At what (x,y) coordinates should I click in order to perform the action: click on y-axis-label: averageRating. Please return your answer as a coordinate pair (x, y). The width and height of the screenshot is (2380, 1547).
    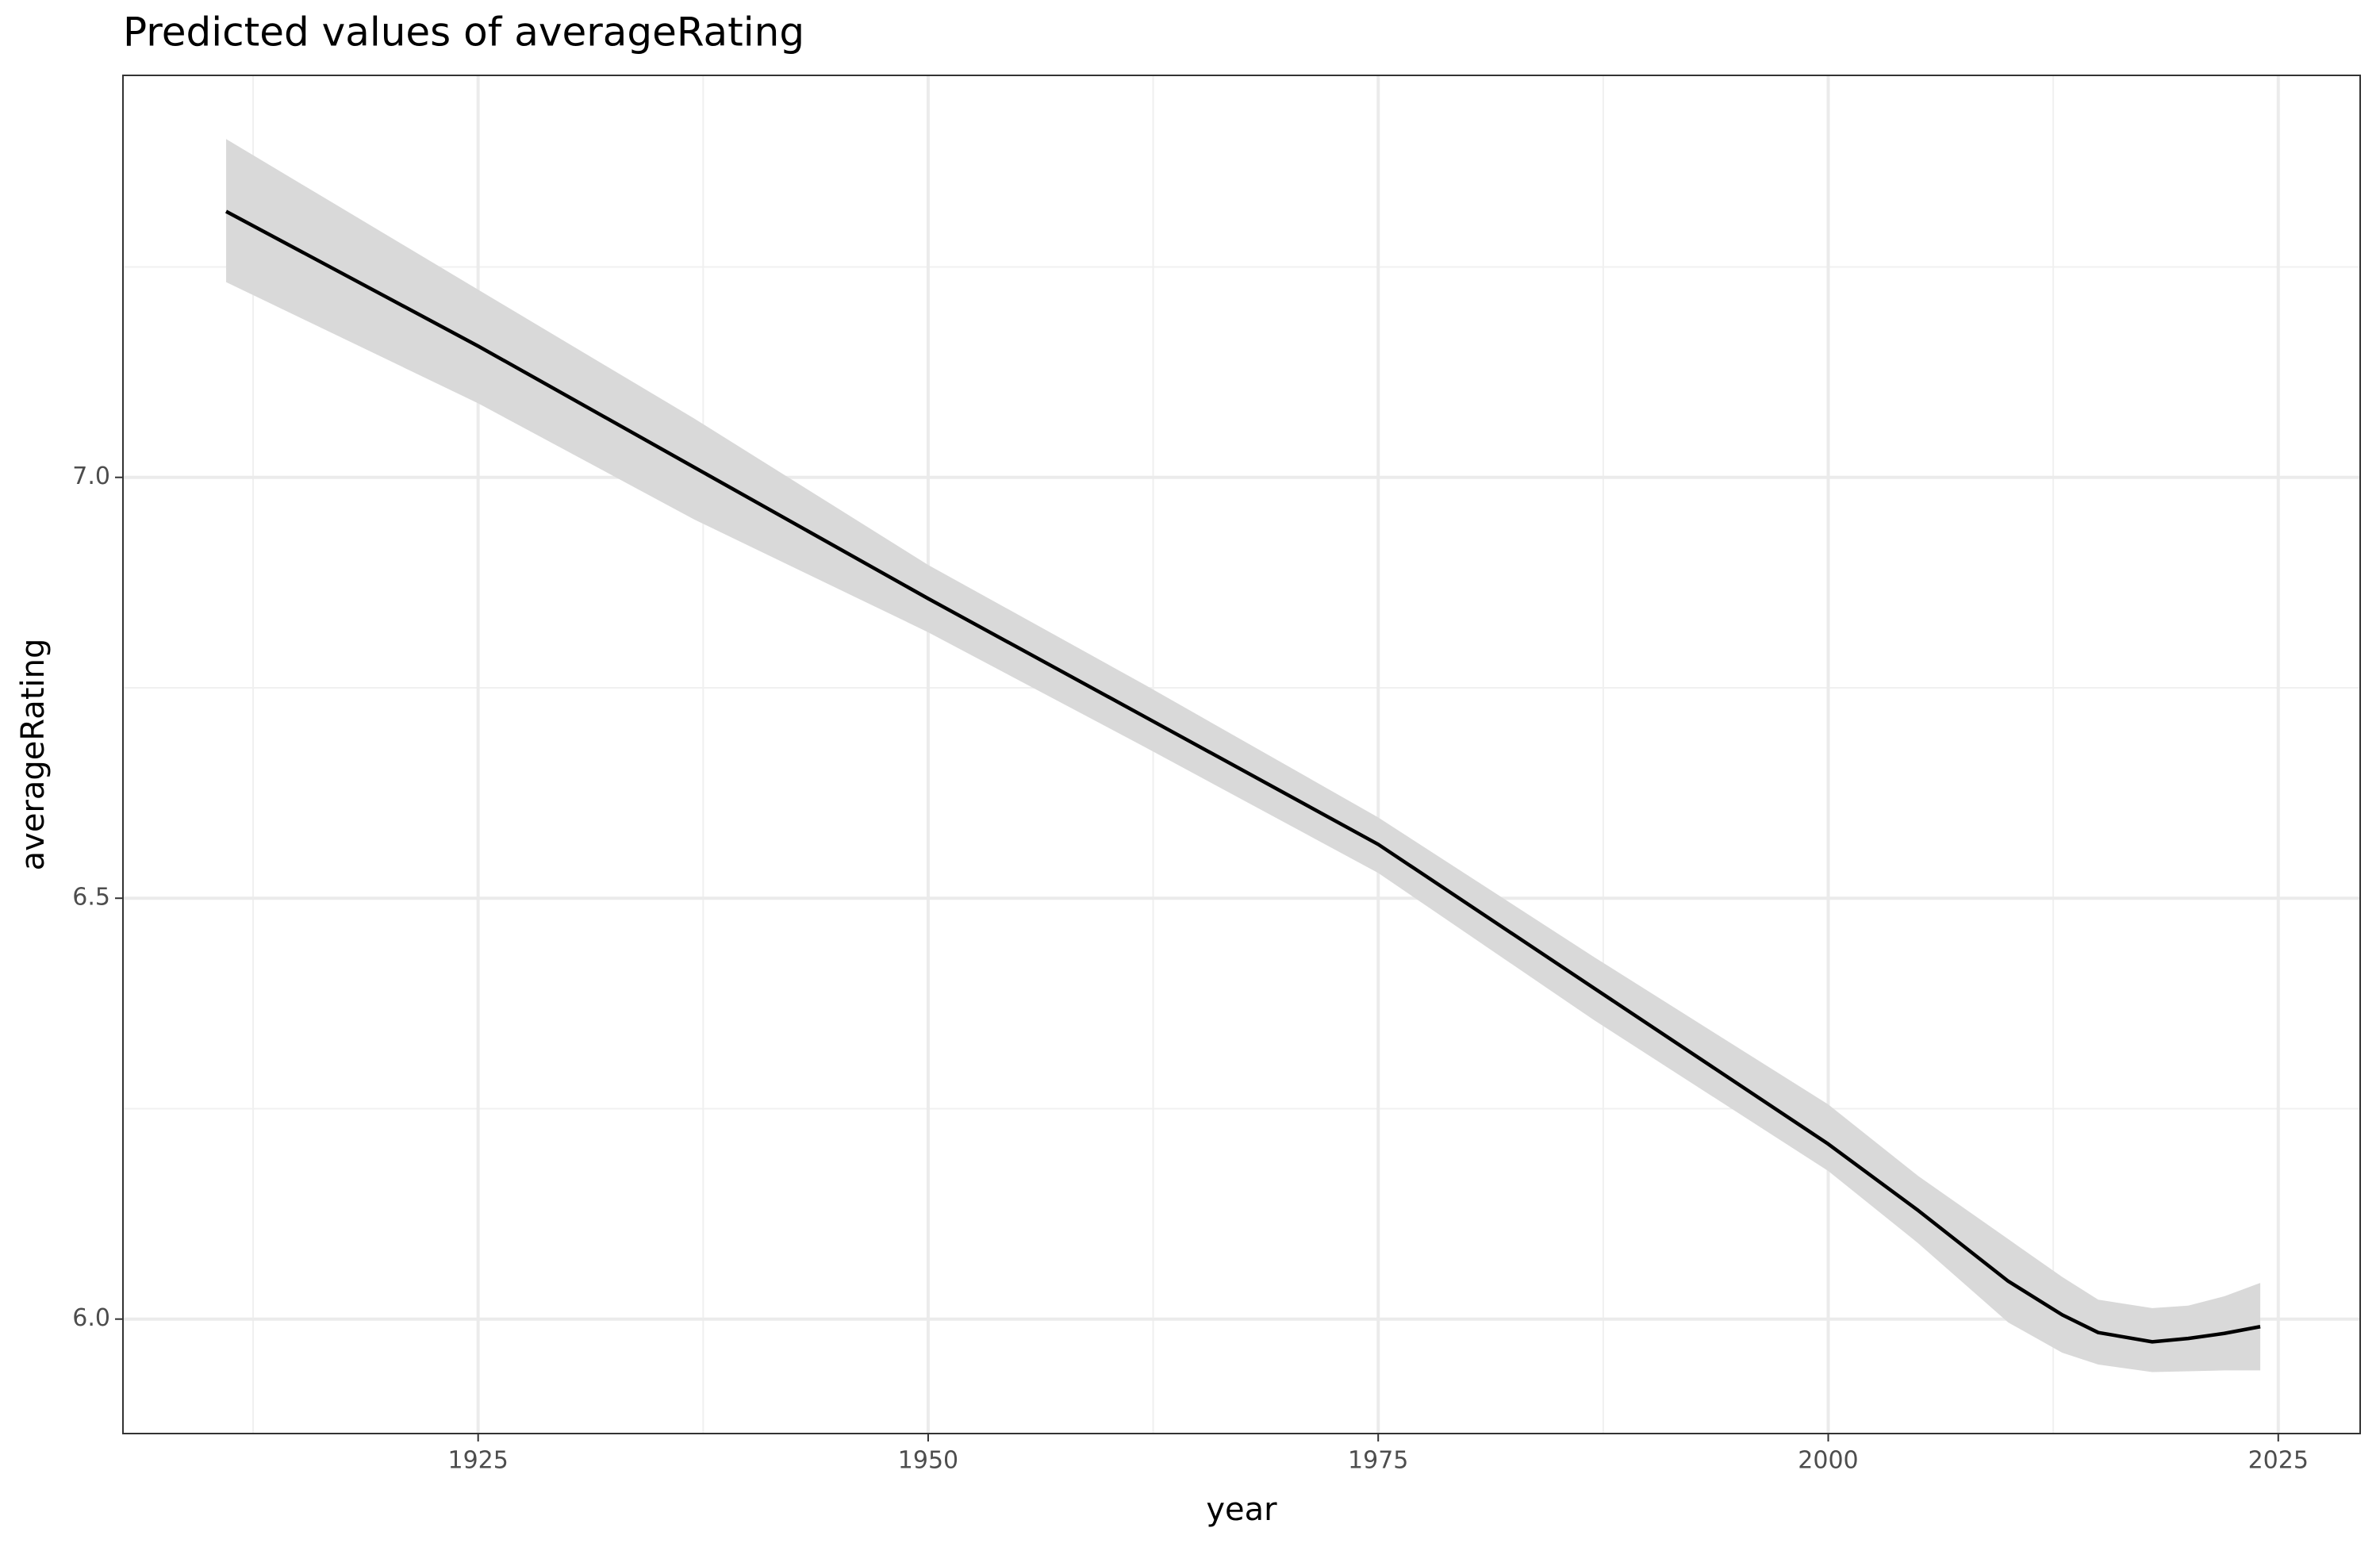
    Looking at the image, I should click on (33, 755).